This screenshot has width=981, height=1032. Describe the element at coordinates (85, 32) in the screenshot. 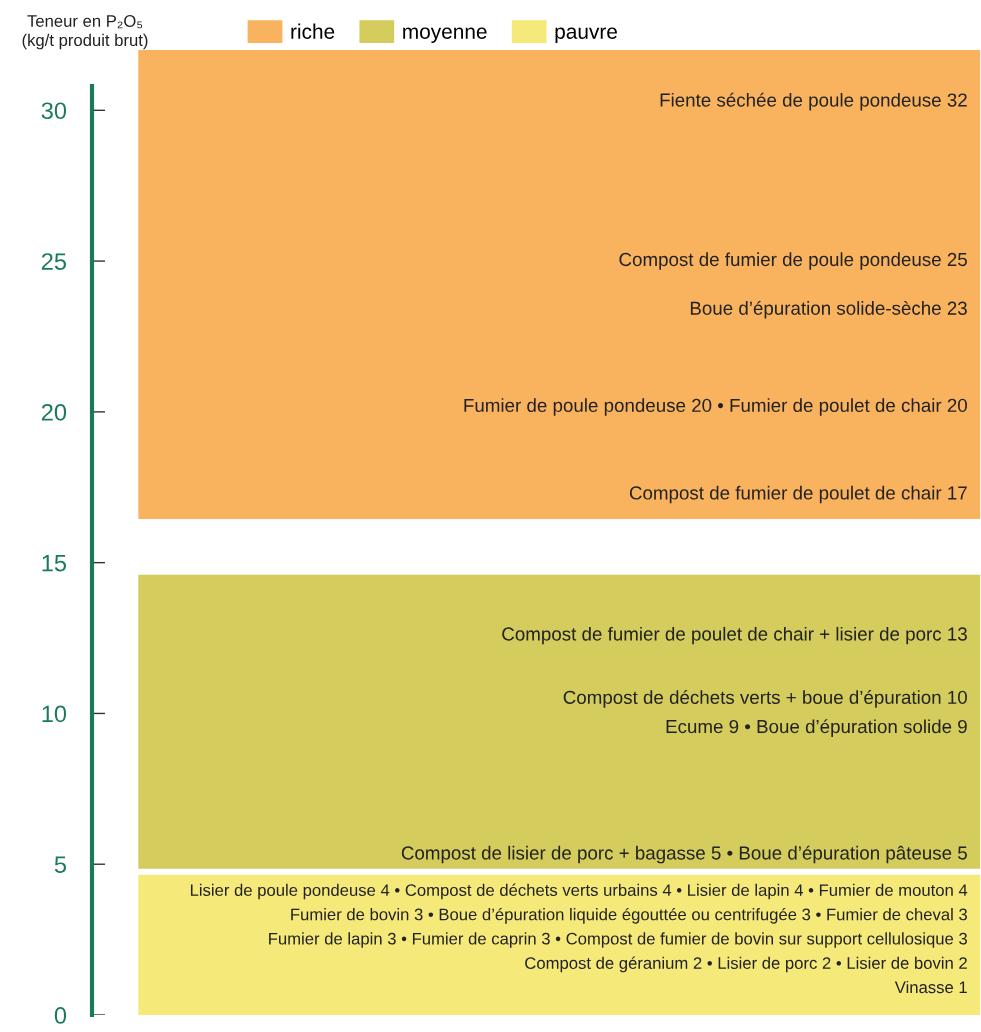

I see `y-axis-title: Teneur en P₂O₅ (kg/t produit brut)` at that location.